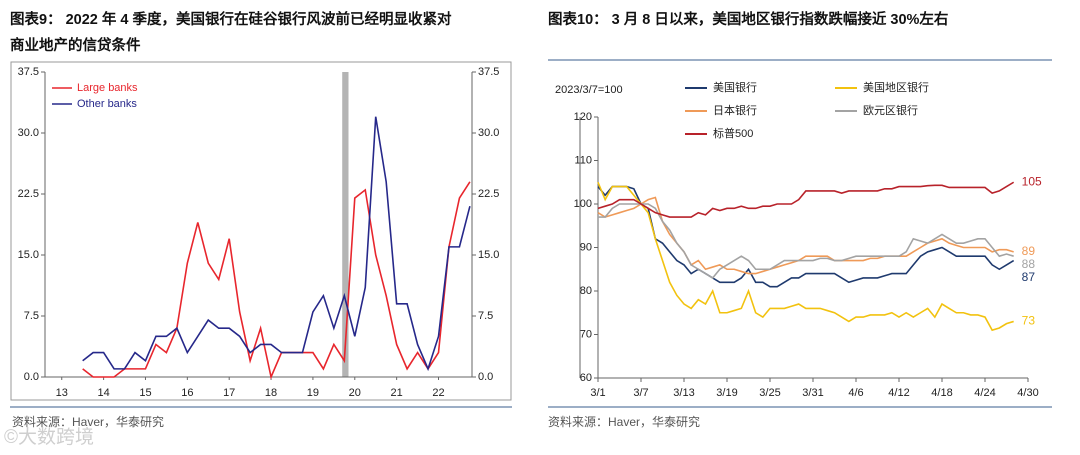  What do you see at coordinates (438, 393) in the screenshot?
I see `x-tick-label: 22` at bounding box center [438, 393].